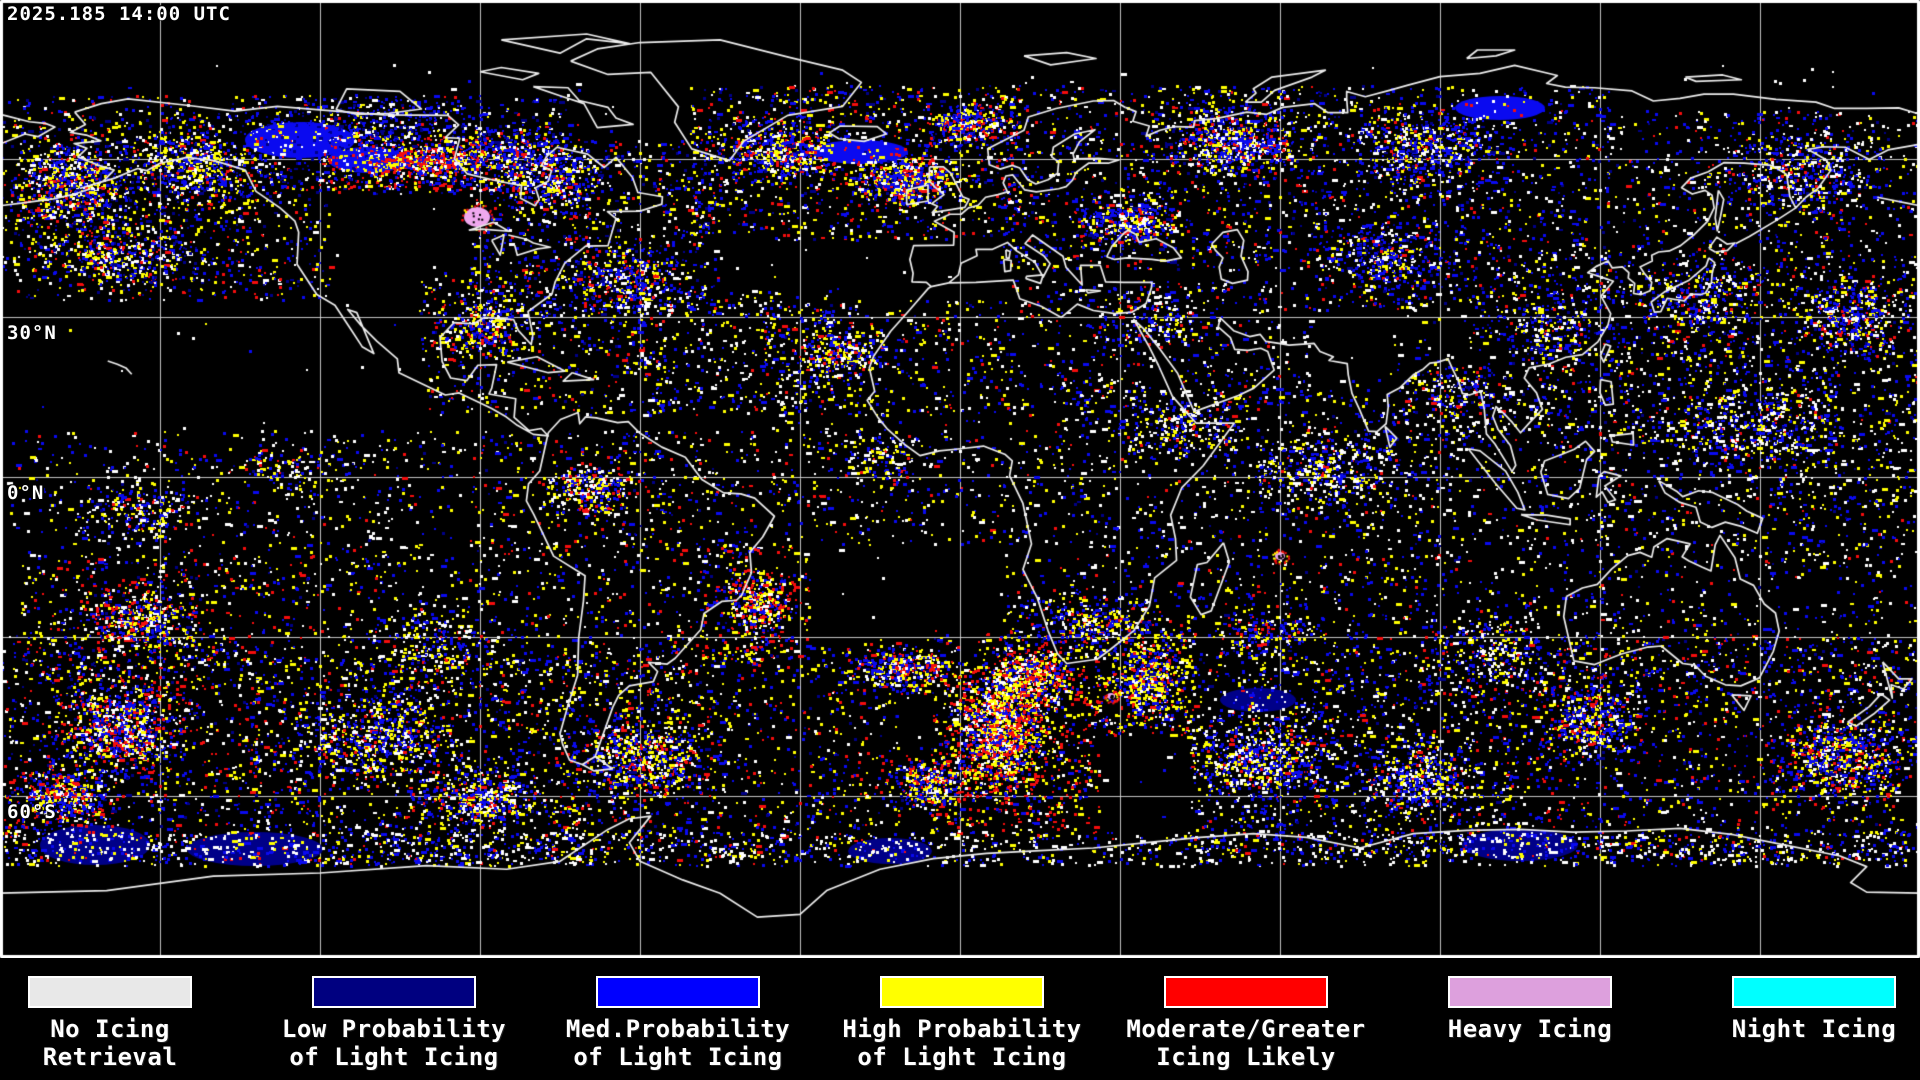 Image resolution: width=1920 pixels, height=1080 pixels. I want to click on legend-label-line: Retrieval, so click(110, 1057).